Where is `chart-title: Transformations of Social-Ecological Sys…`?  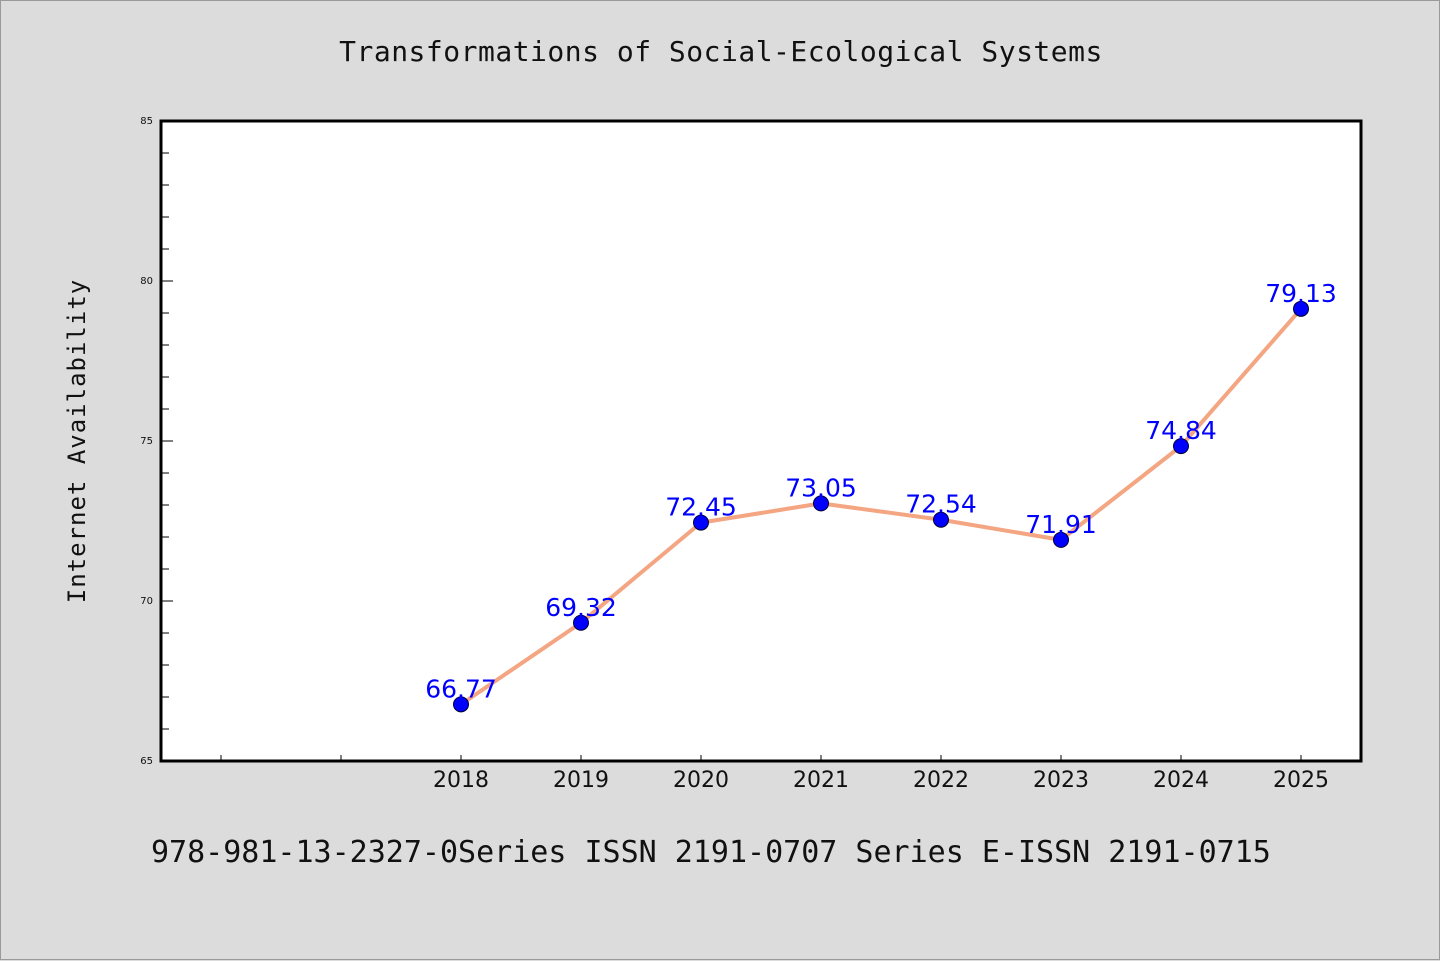
chart-title: Transformations of Social-Ecological Sys… is located at coordinates (721, 51).